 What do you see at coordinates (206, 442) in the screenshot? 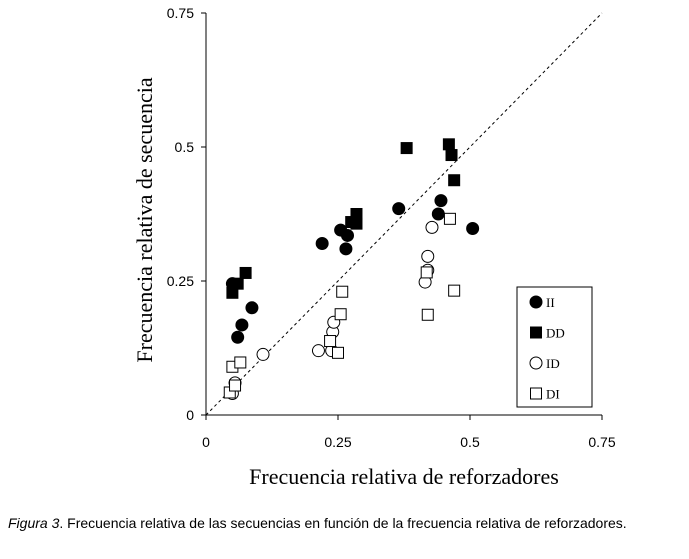
I see `x-tick-label: 0` at bounding box center [206, 442].